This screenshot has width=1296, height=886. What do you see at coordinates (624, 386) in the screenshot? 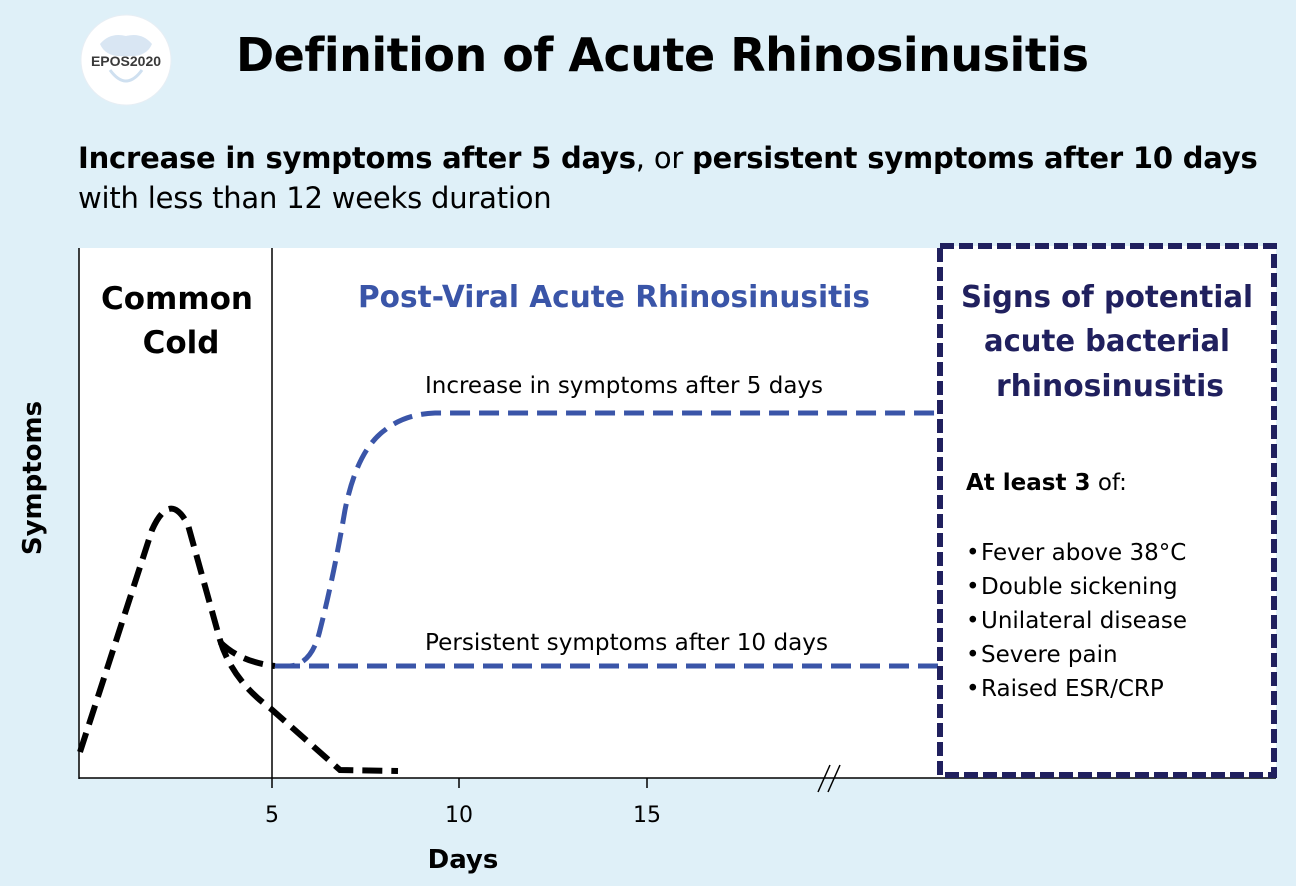
I see `increase-curve-label: Increase in symptoms after 5 days` at bounding box center [624, 386].